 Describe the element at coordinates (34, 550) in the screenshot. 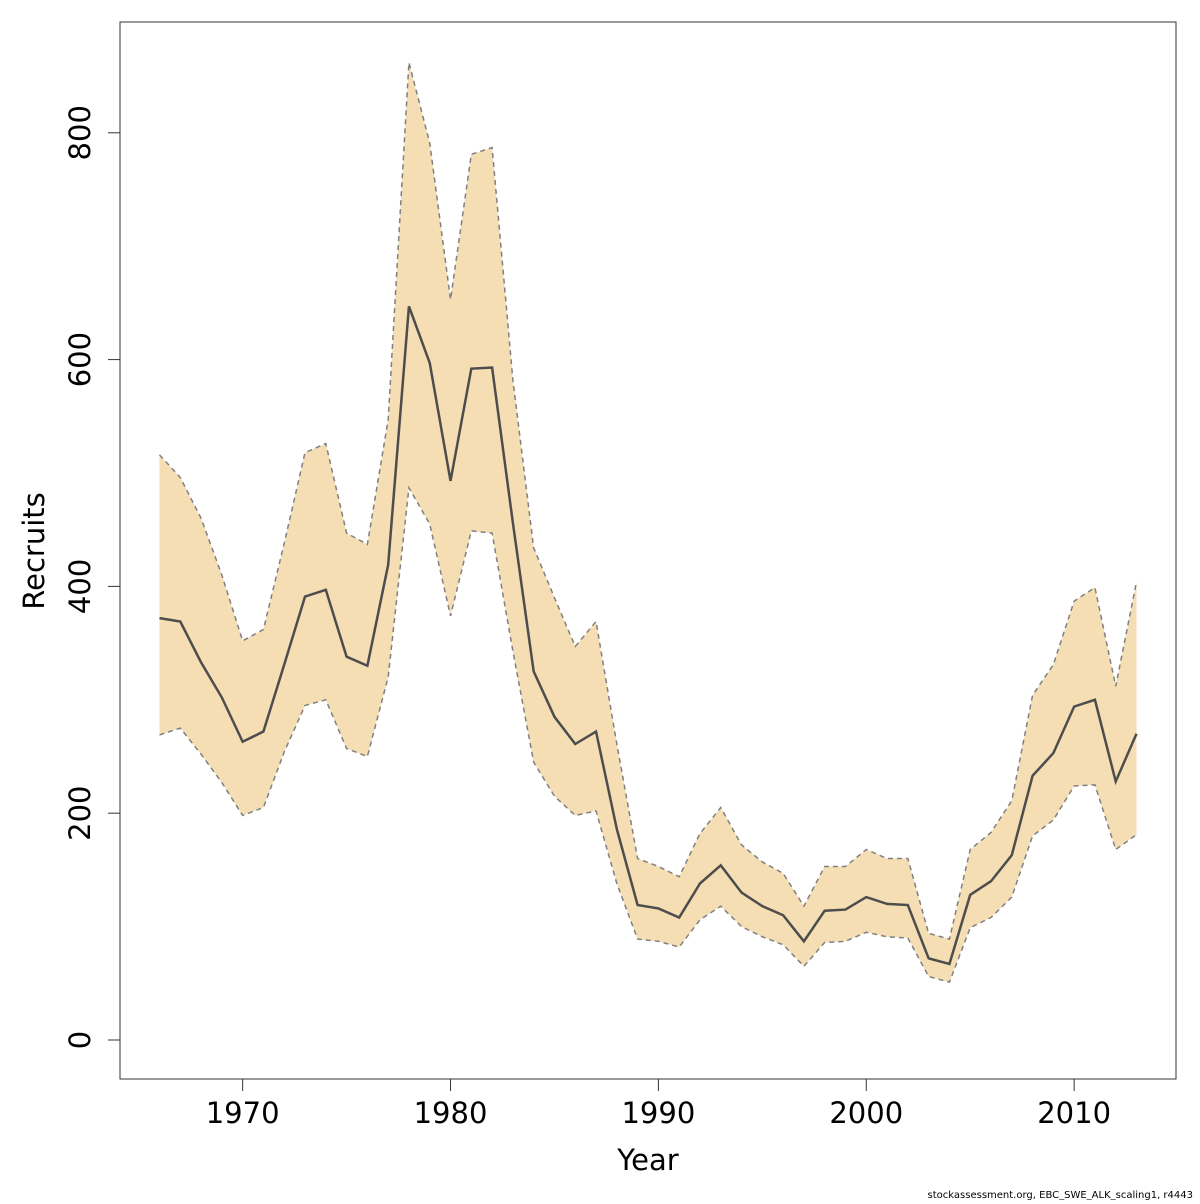

I see `y-axis-label: Recruits` at that location.